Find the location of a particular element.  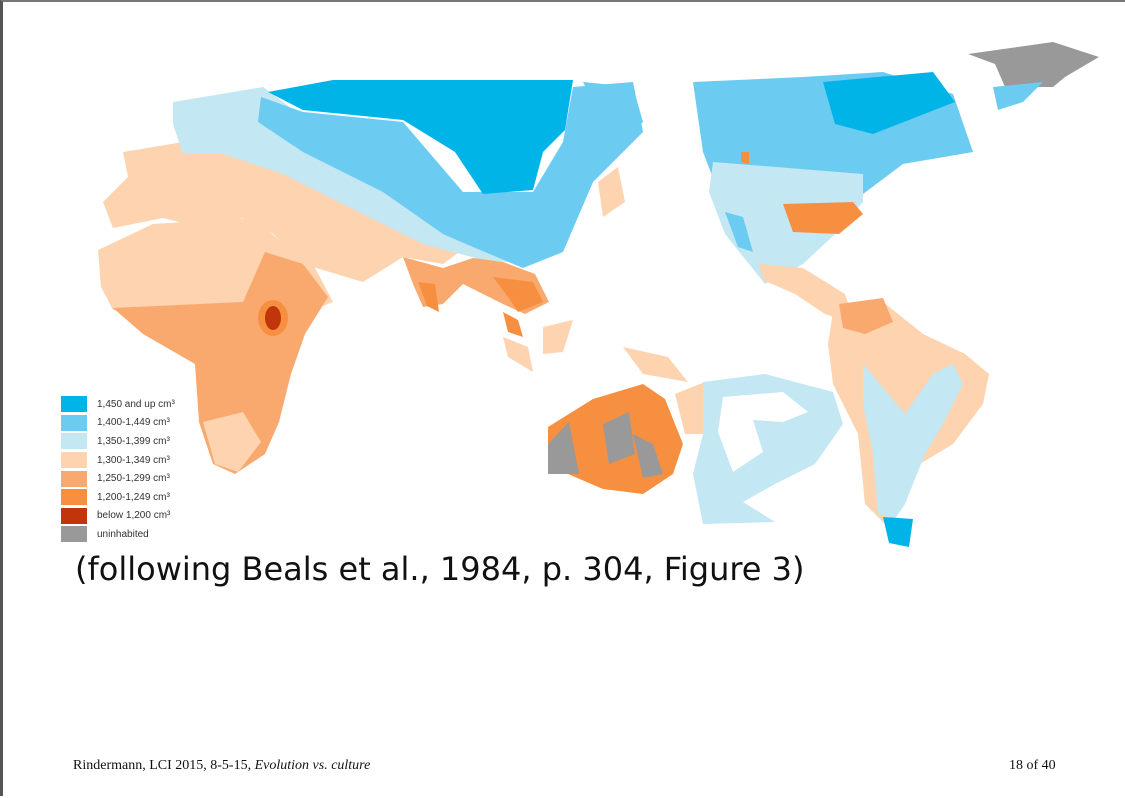

legend-item: 1,200-1,249 cm³ is located at coordinates (118, 497).